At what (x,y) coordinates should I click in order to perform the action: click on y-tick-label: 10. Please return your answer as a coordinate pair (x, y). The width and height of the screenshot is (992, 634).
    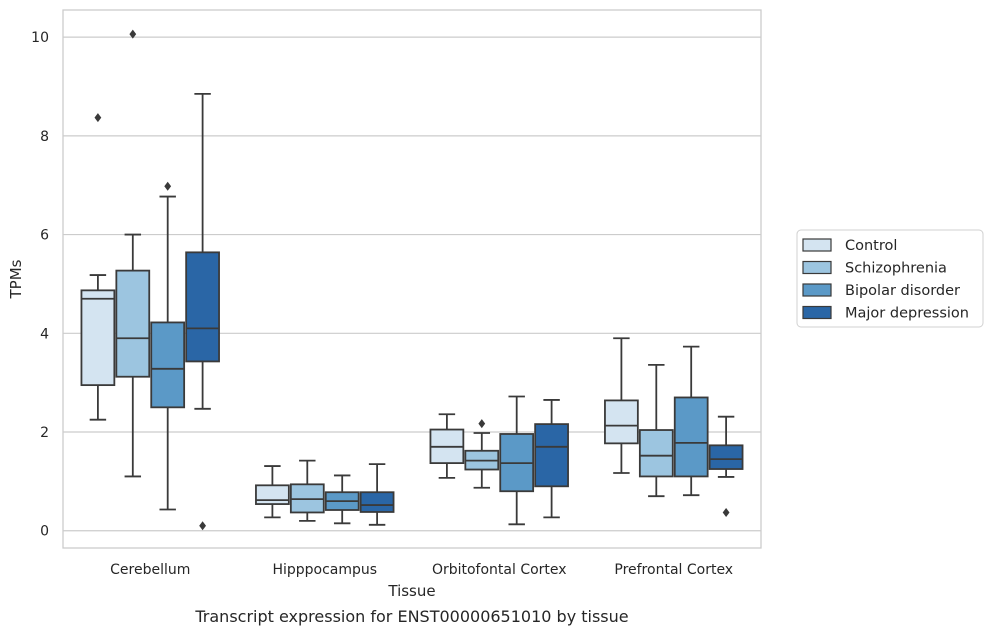
    Looking at the image, I should click on (40, 38).